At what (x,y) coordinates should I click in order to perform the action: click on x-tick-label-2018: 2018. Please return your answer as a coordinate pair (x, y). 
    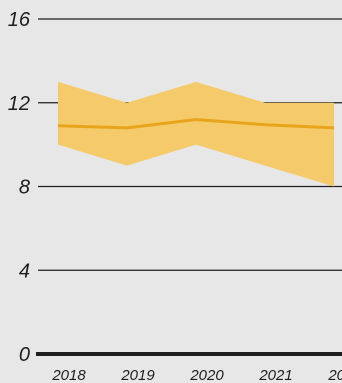
    Looking at the image, I should click on (68, 375).